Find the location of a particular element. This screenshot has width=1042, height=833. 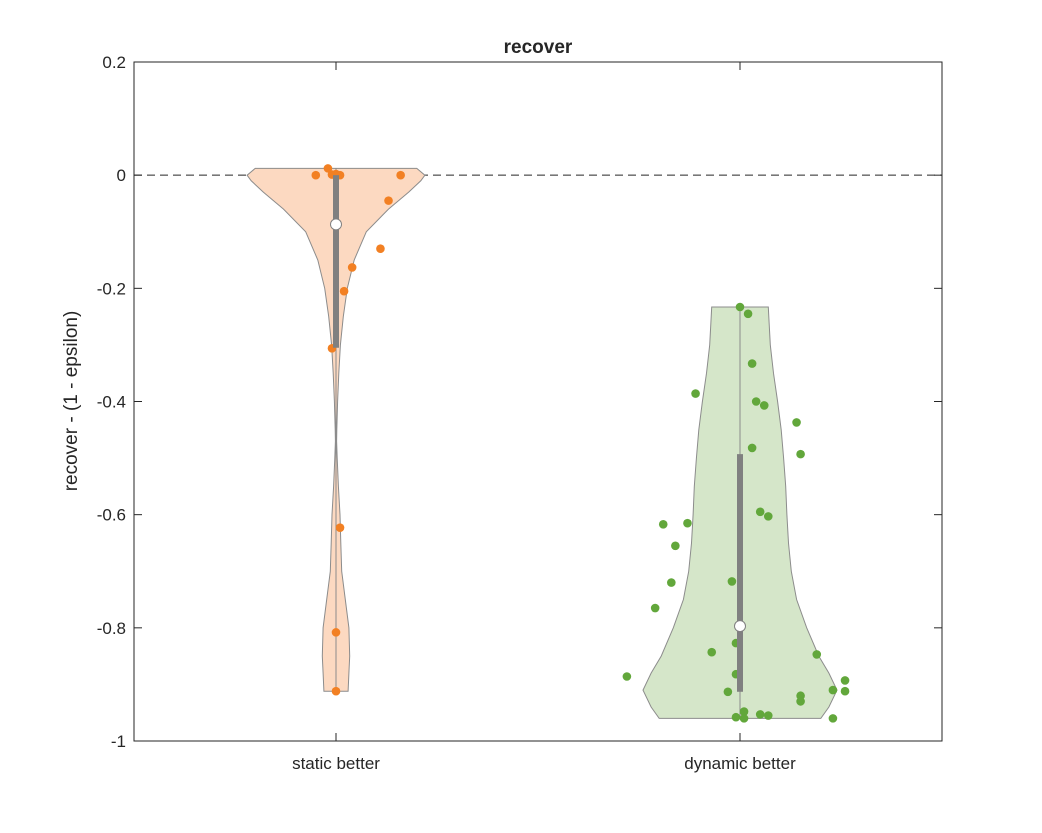

violin-median-dynamic-better is located at coordinates (740, 626).